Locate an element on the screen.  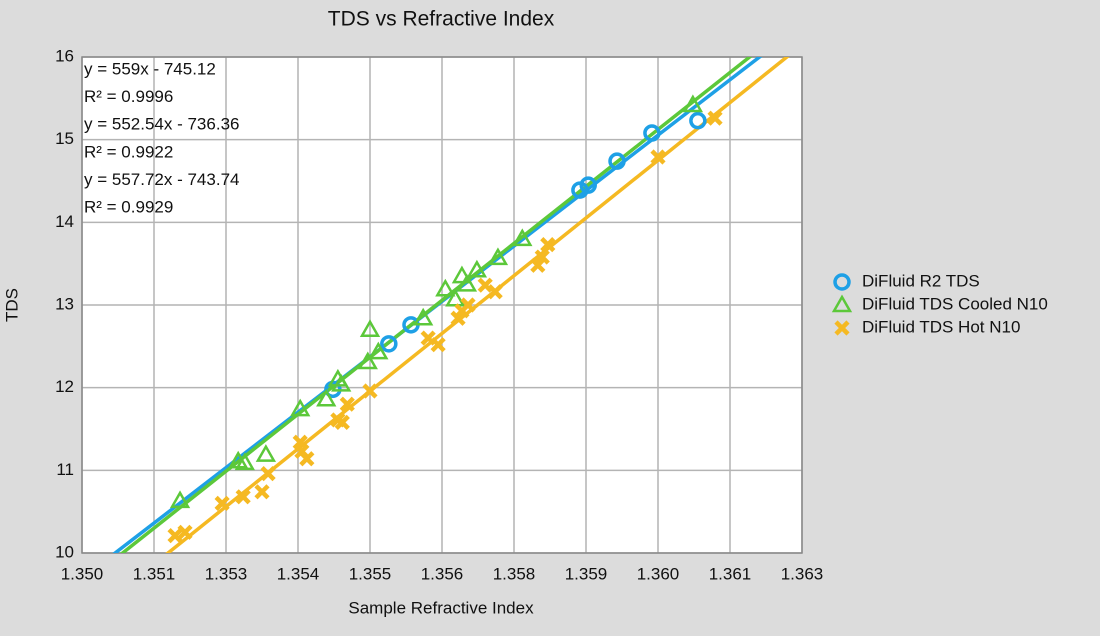
x-tick-label: 1.363 is located at coordinates (802, 573).